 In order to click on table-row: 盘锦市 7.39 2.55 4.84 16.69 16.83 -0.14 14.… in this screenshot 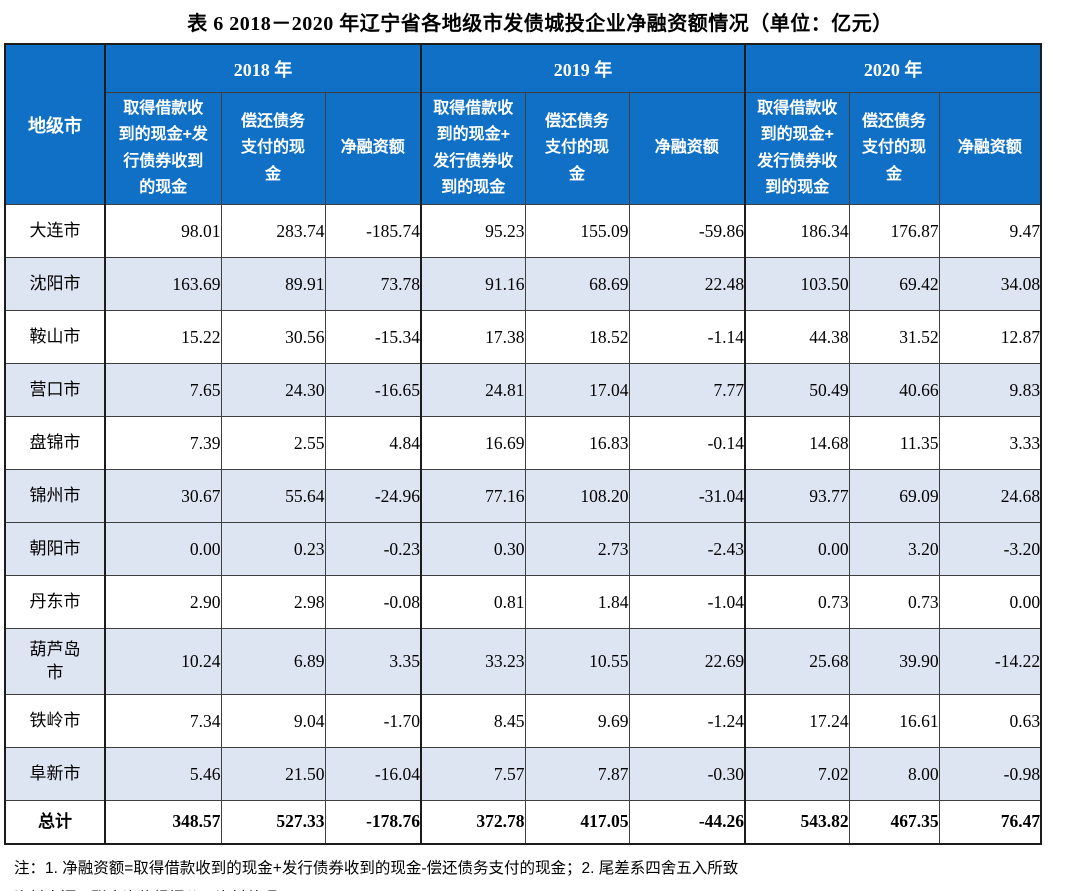, I will do `click(523, 443)`.